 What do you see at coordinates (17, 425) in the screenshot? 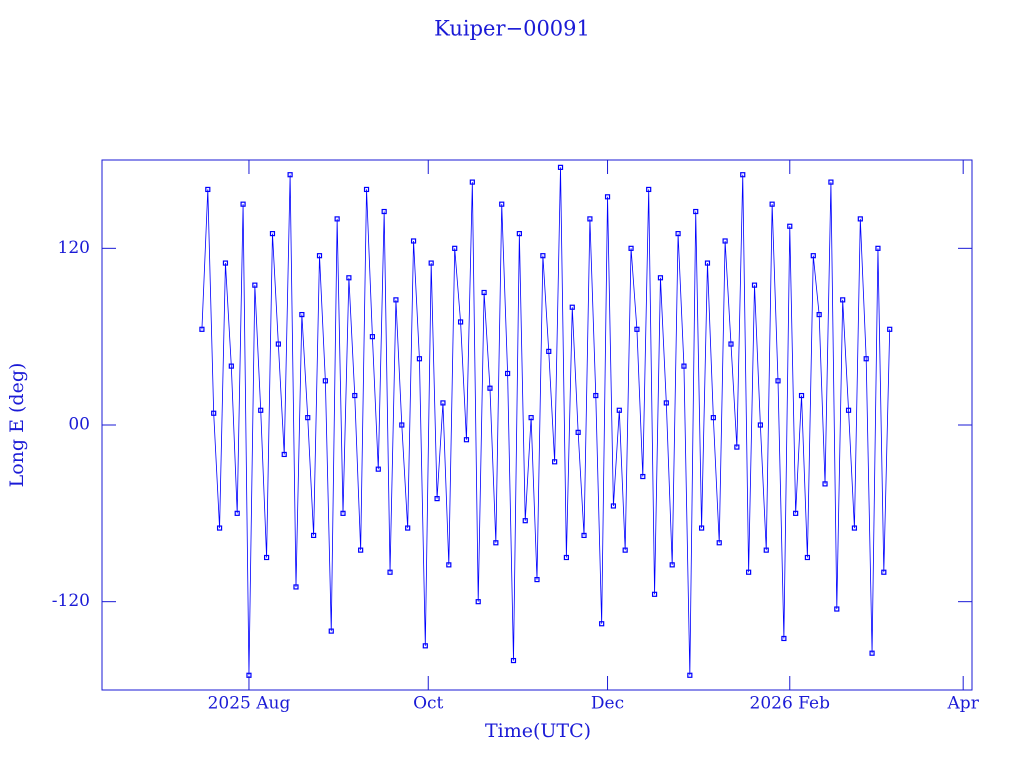
I see `y-axis-label: Long E (deg)` at bounding box center [17, 425].